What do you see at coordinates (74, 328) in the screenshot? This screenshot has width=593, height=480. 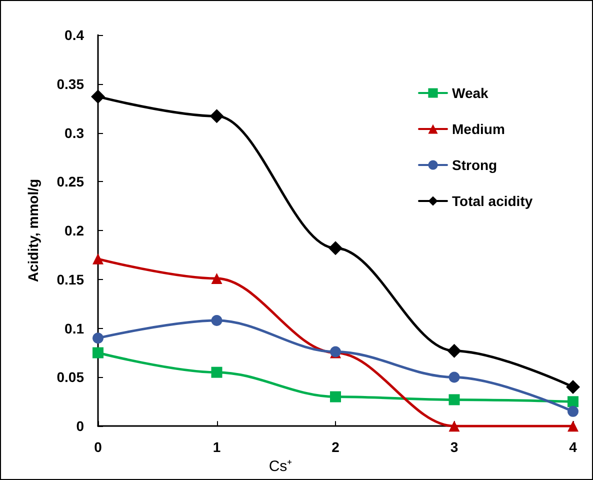 I see `y-tick-label: 0.1` at bounding box center [74, 328].